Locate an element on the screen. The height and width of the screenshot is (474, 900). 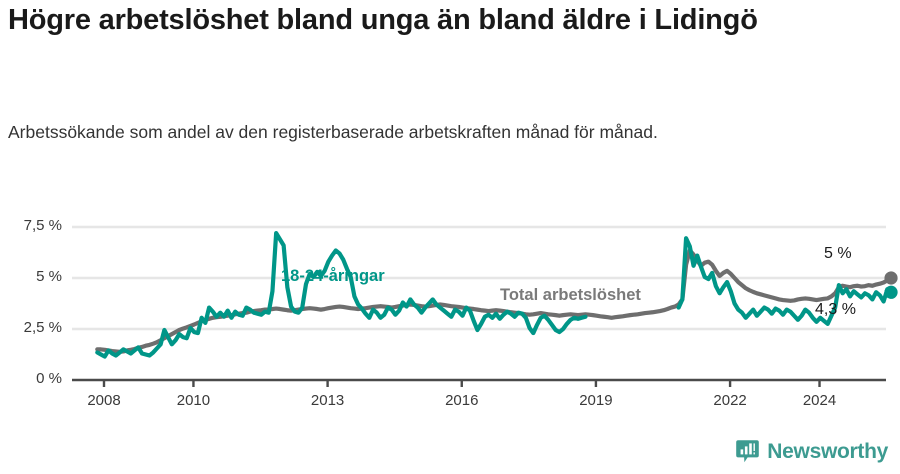
newsworthy-logo: Newsworthy is located at coordinates (811, 451).